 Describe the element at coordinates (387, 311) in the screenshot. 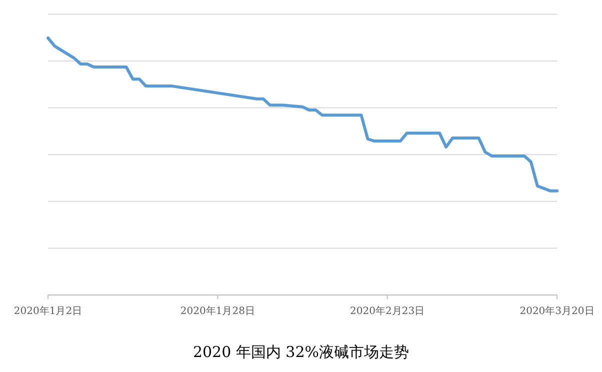

I see `x-tick-label: 2020年2月23日` at that location.